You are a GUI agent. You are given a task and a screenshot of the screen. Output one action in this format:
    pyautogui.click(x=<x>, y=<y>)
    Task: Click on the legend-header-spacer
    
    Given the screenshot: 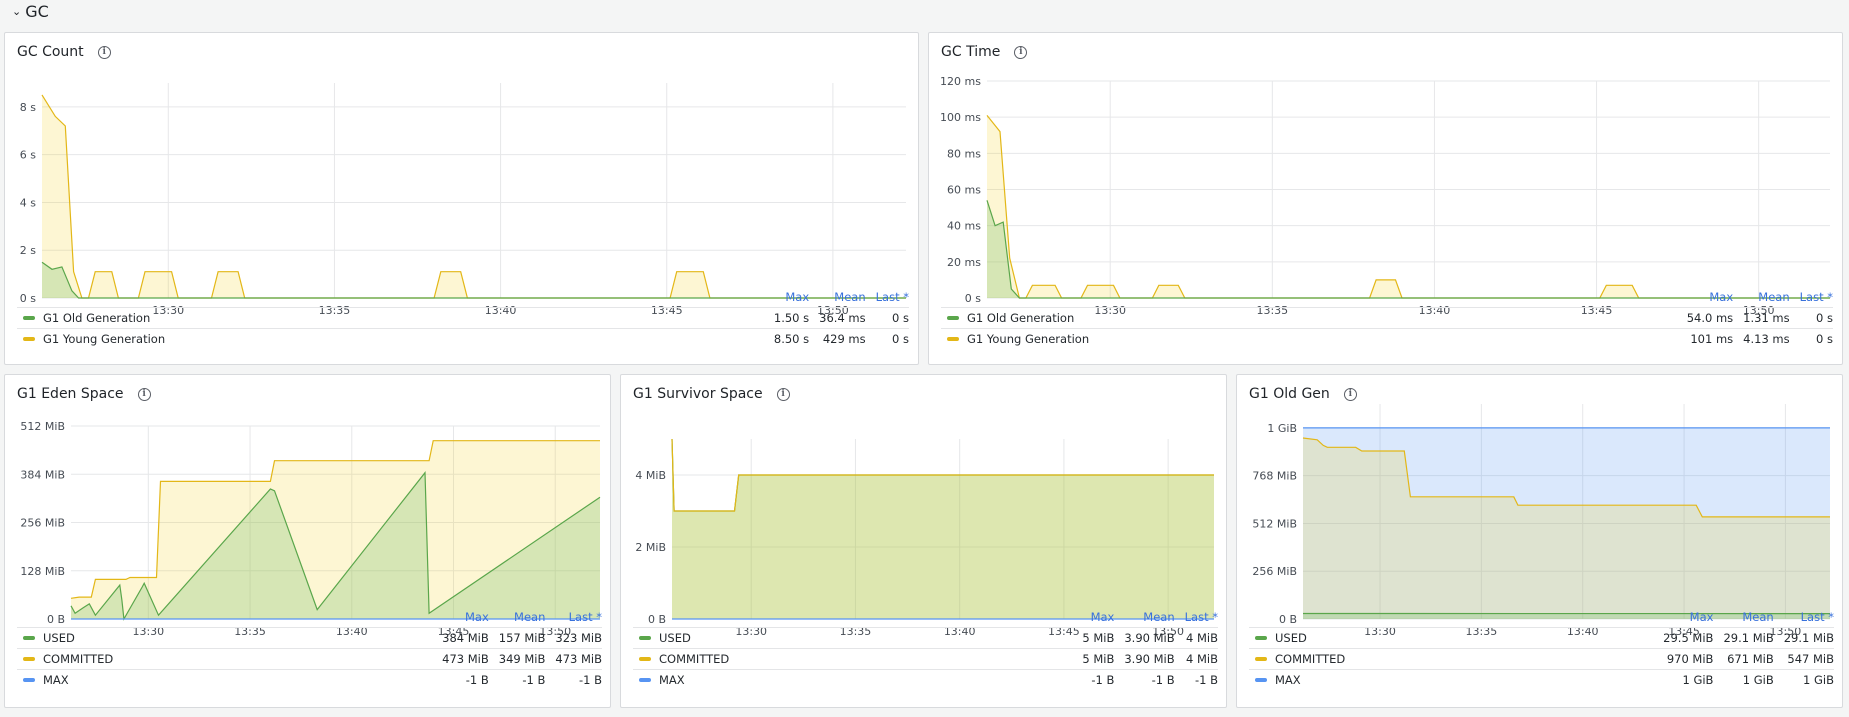 What is the action you would take?
    pyautogui.click(x=1309, y=297)
    